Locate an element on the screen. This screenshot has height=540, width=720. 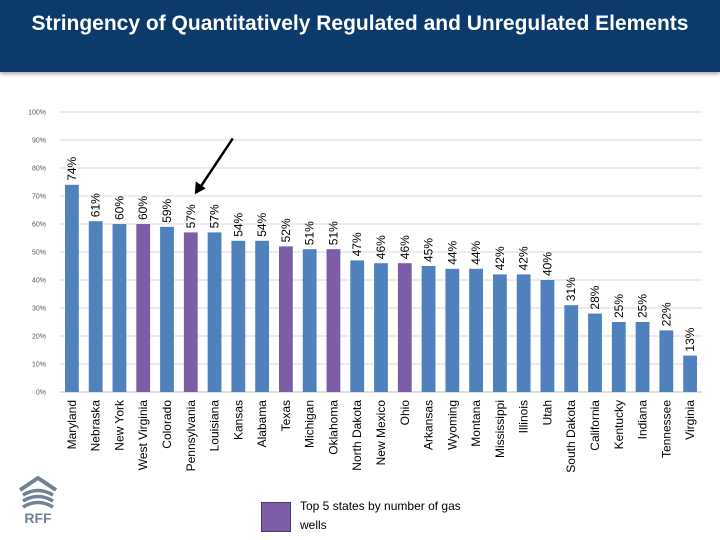
category-label: Oklahoma is located at coordinates (333, 427).